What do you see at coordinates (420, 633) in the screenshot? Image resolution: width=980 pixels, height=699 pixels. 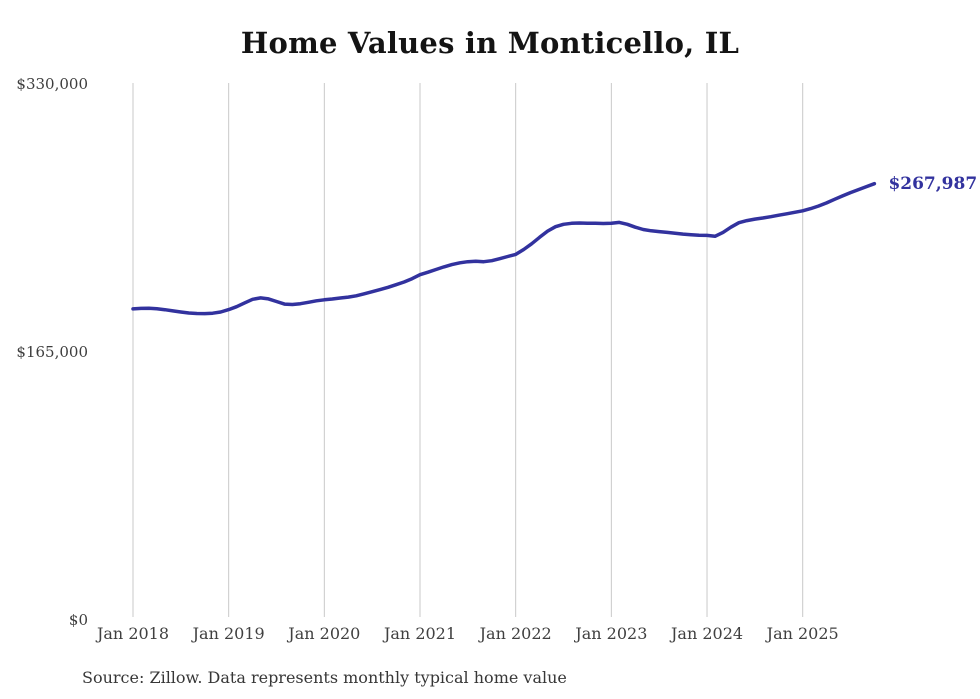 I see `x-tick-label: Jan 2021` at bounding box center [420, 633].